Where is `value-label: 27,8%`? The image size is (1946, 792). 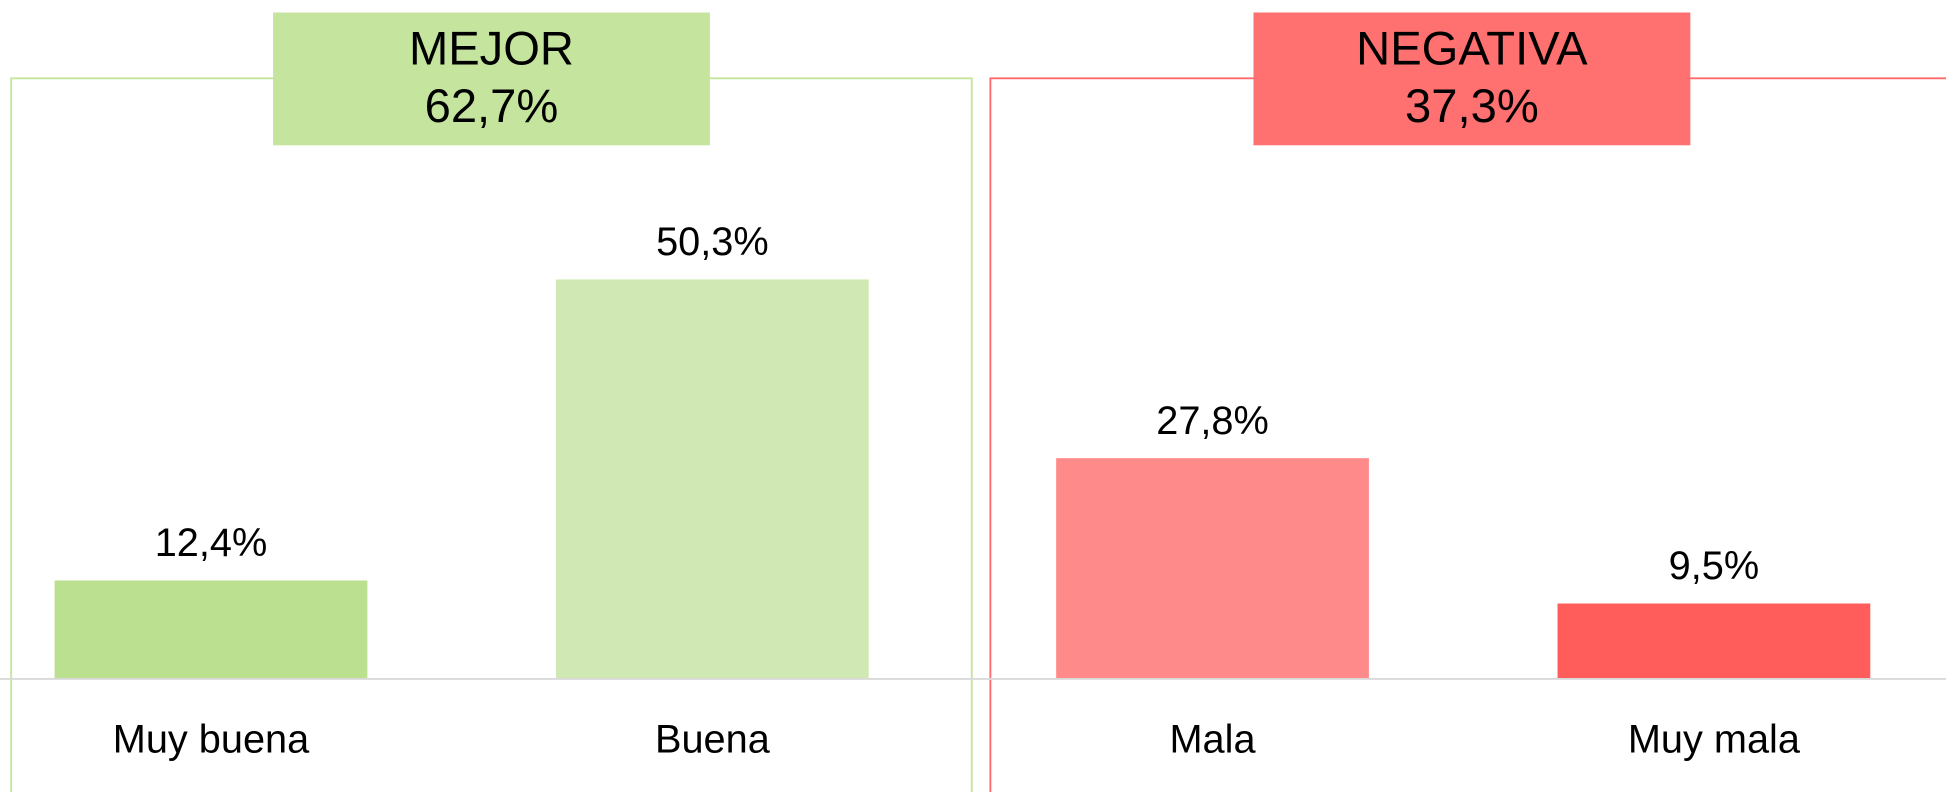 value-label: 27,8% is located at coordinates (1212, 421).